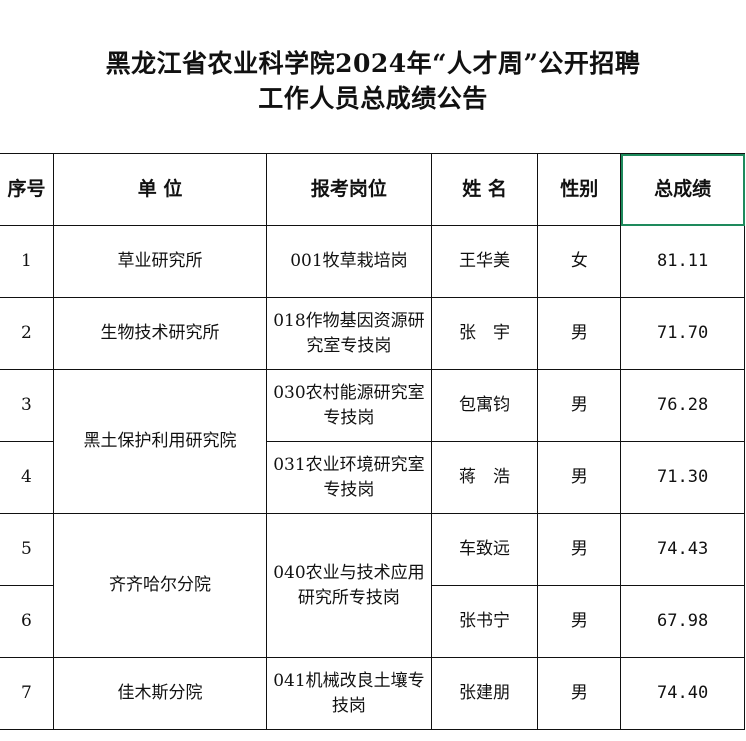 This screenshot has height=741, width=746. I want to click on cell-post: 030农村能源研究室专技岗, so click(349, 405).